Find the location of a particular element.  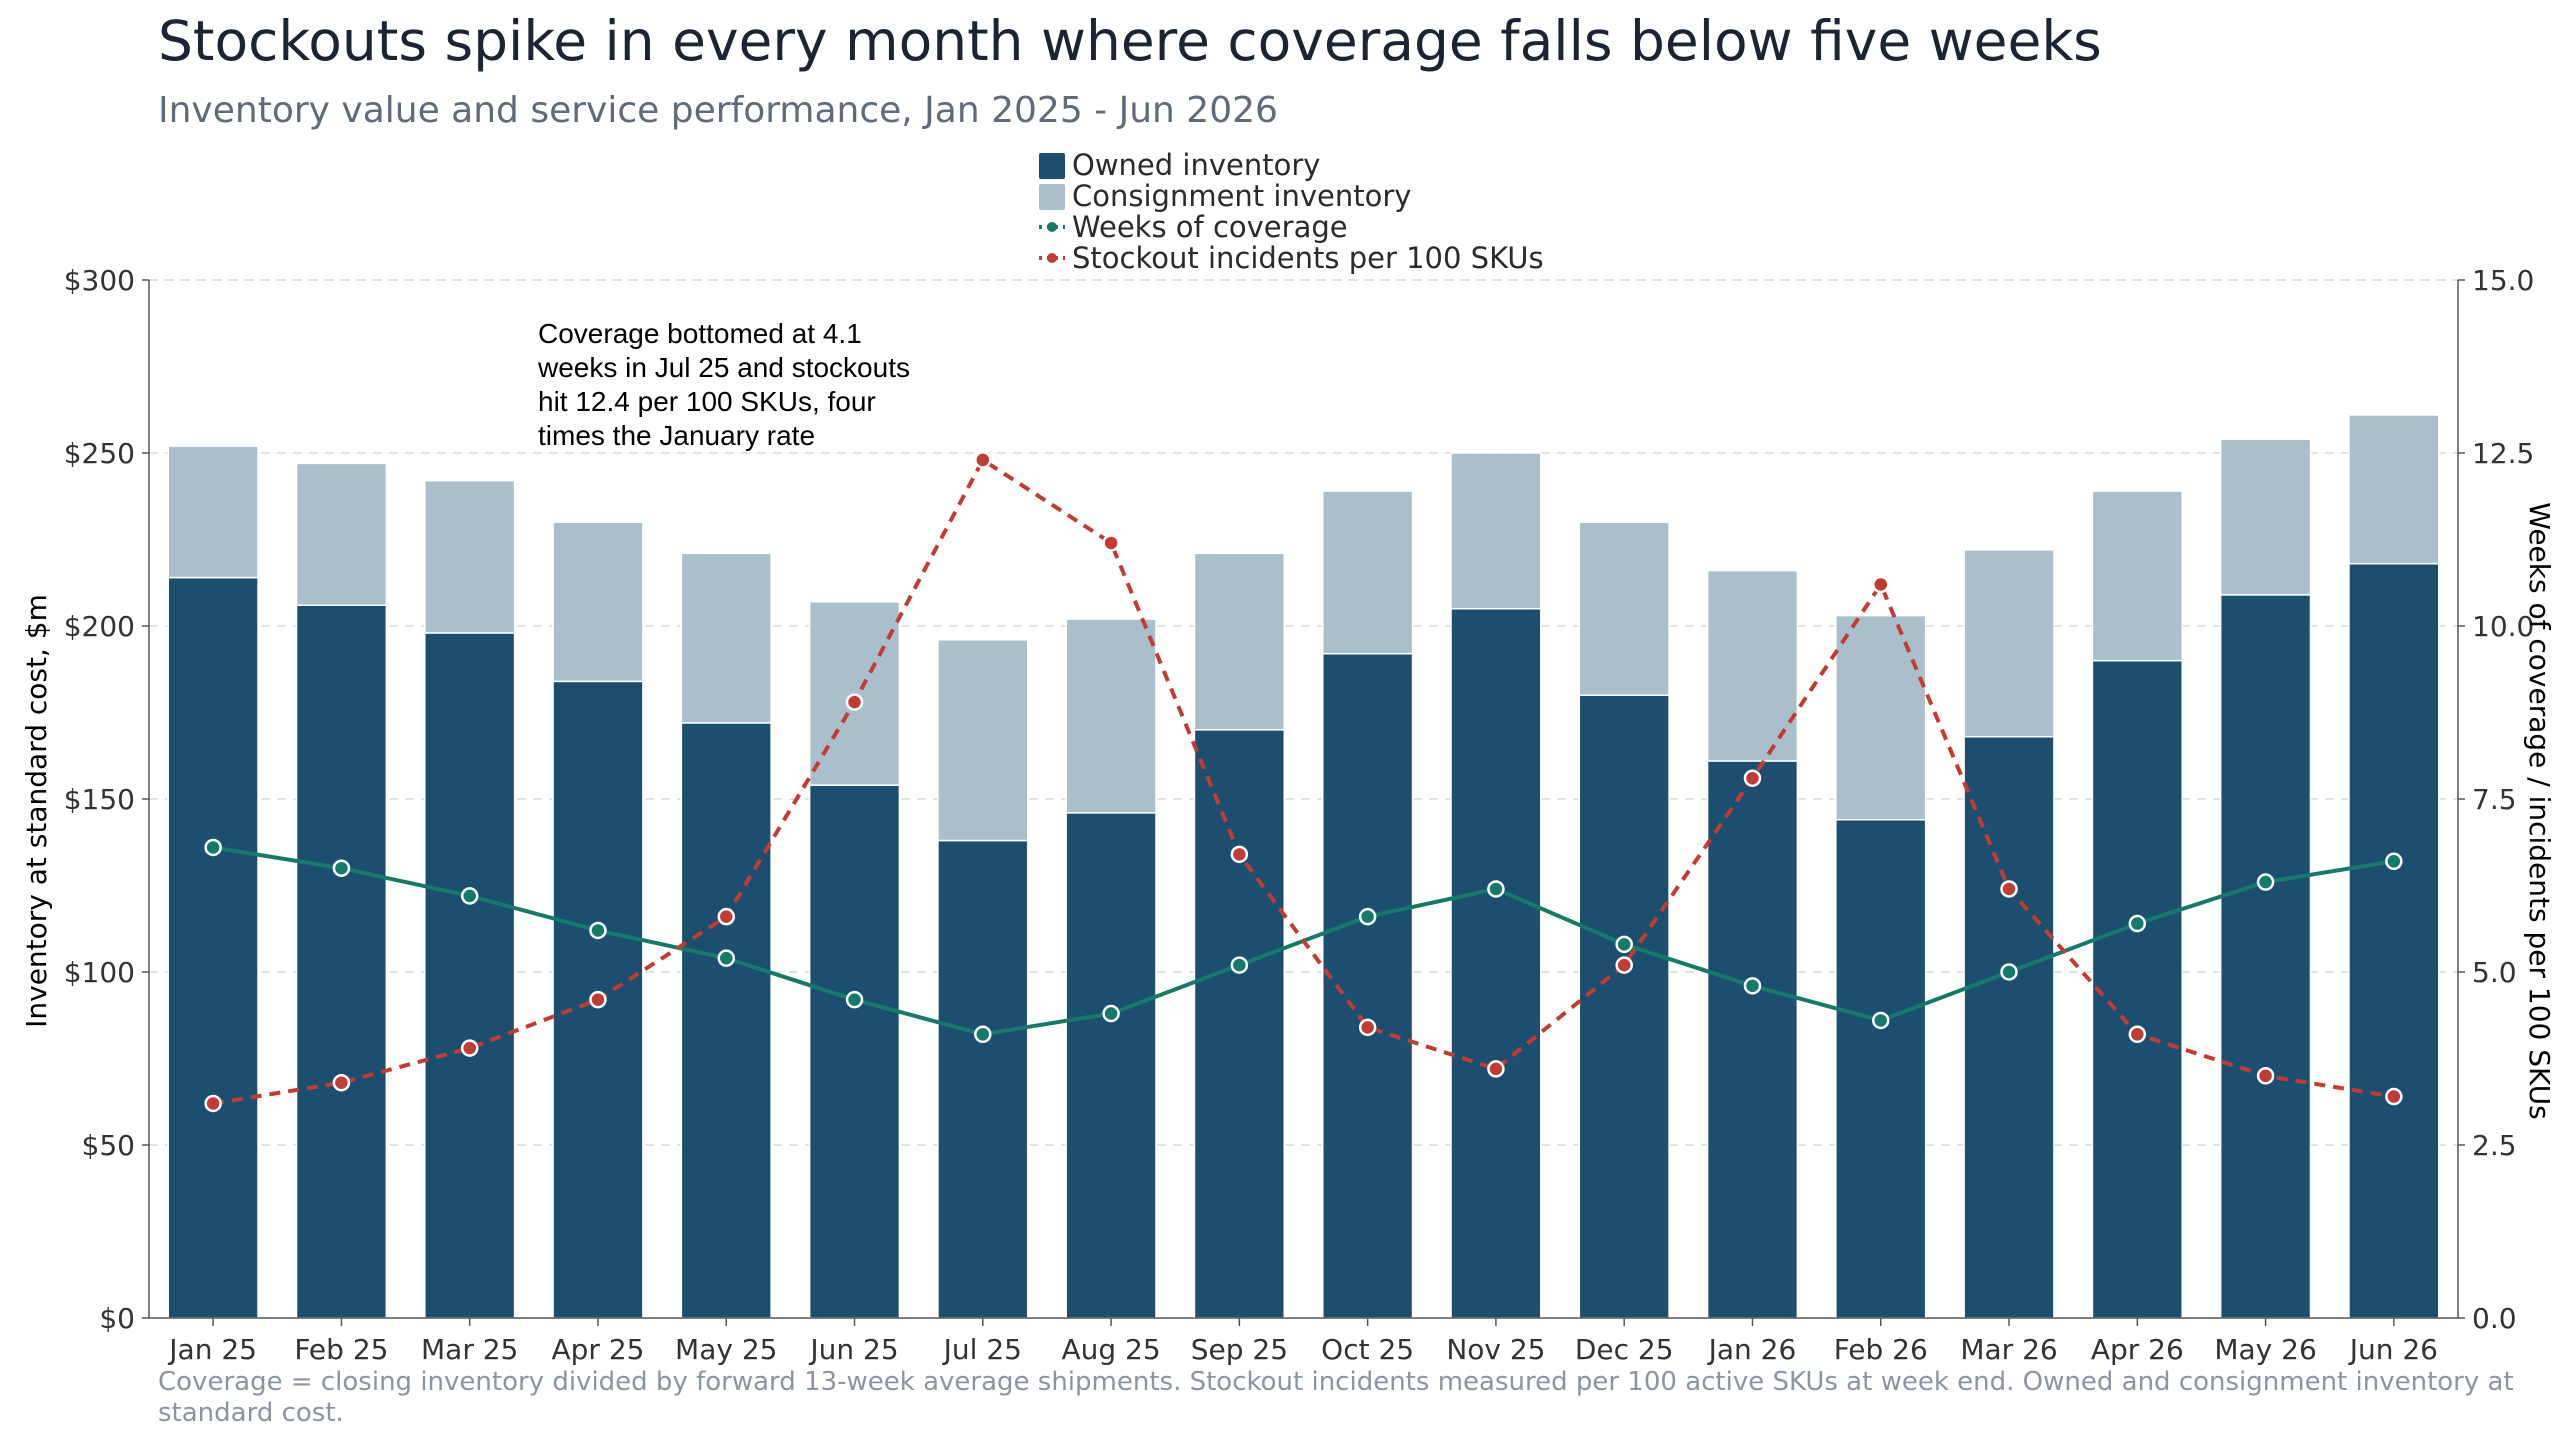

footnote-line-2: standard cost. is located at coordinates (251, 1413).